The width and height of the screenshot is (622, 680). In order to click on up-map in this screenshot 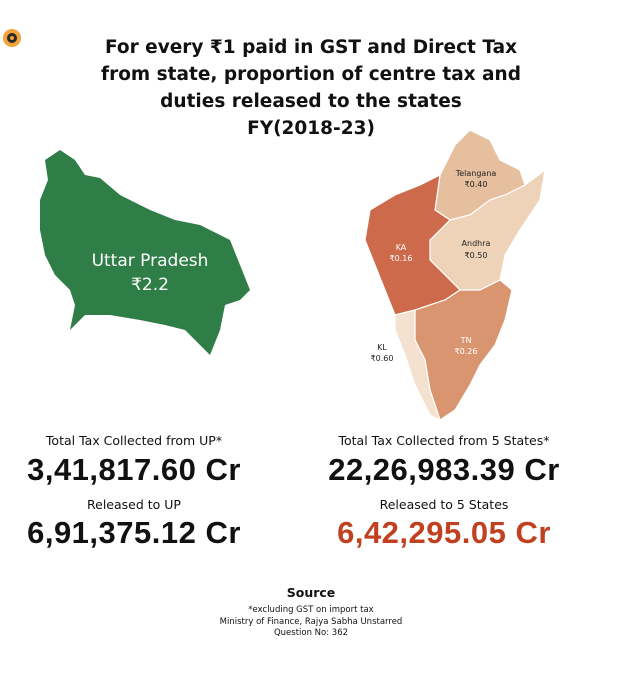, I will do `click(145, 252)`.